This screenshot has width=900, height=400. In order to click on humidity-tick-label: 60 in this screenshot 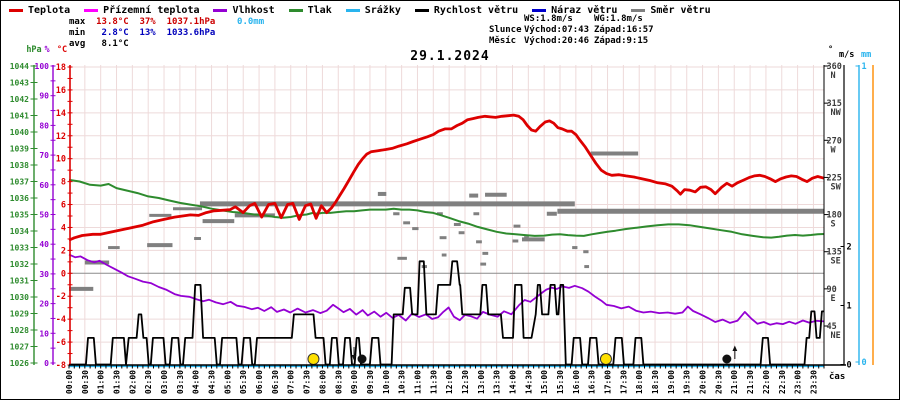, I will do `click(44, 185)`.